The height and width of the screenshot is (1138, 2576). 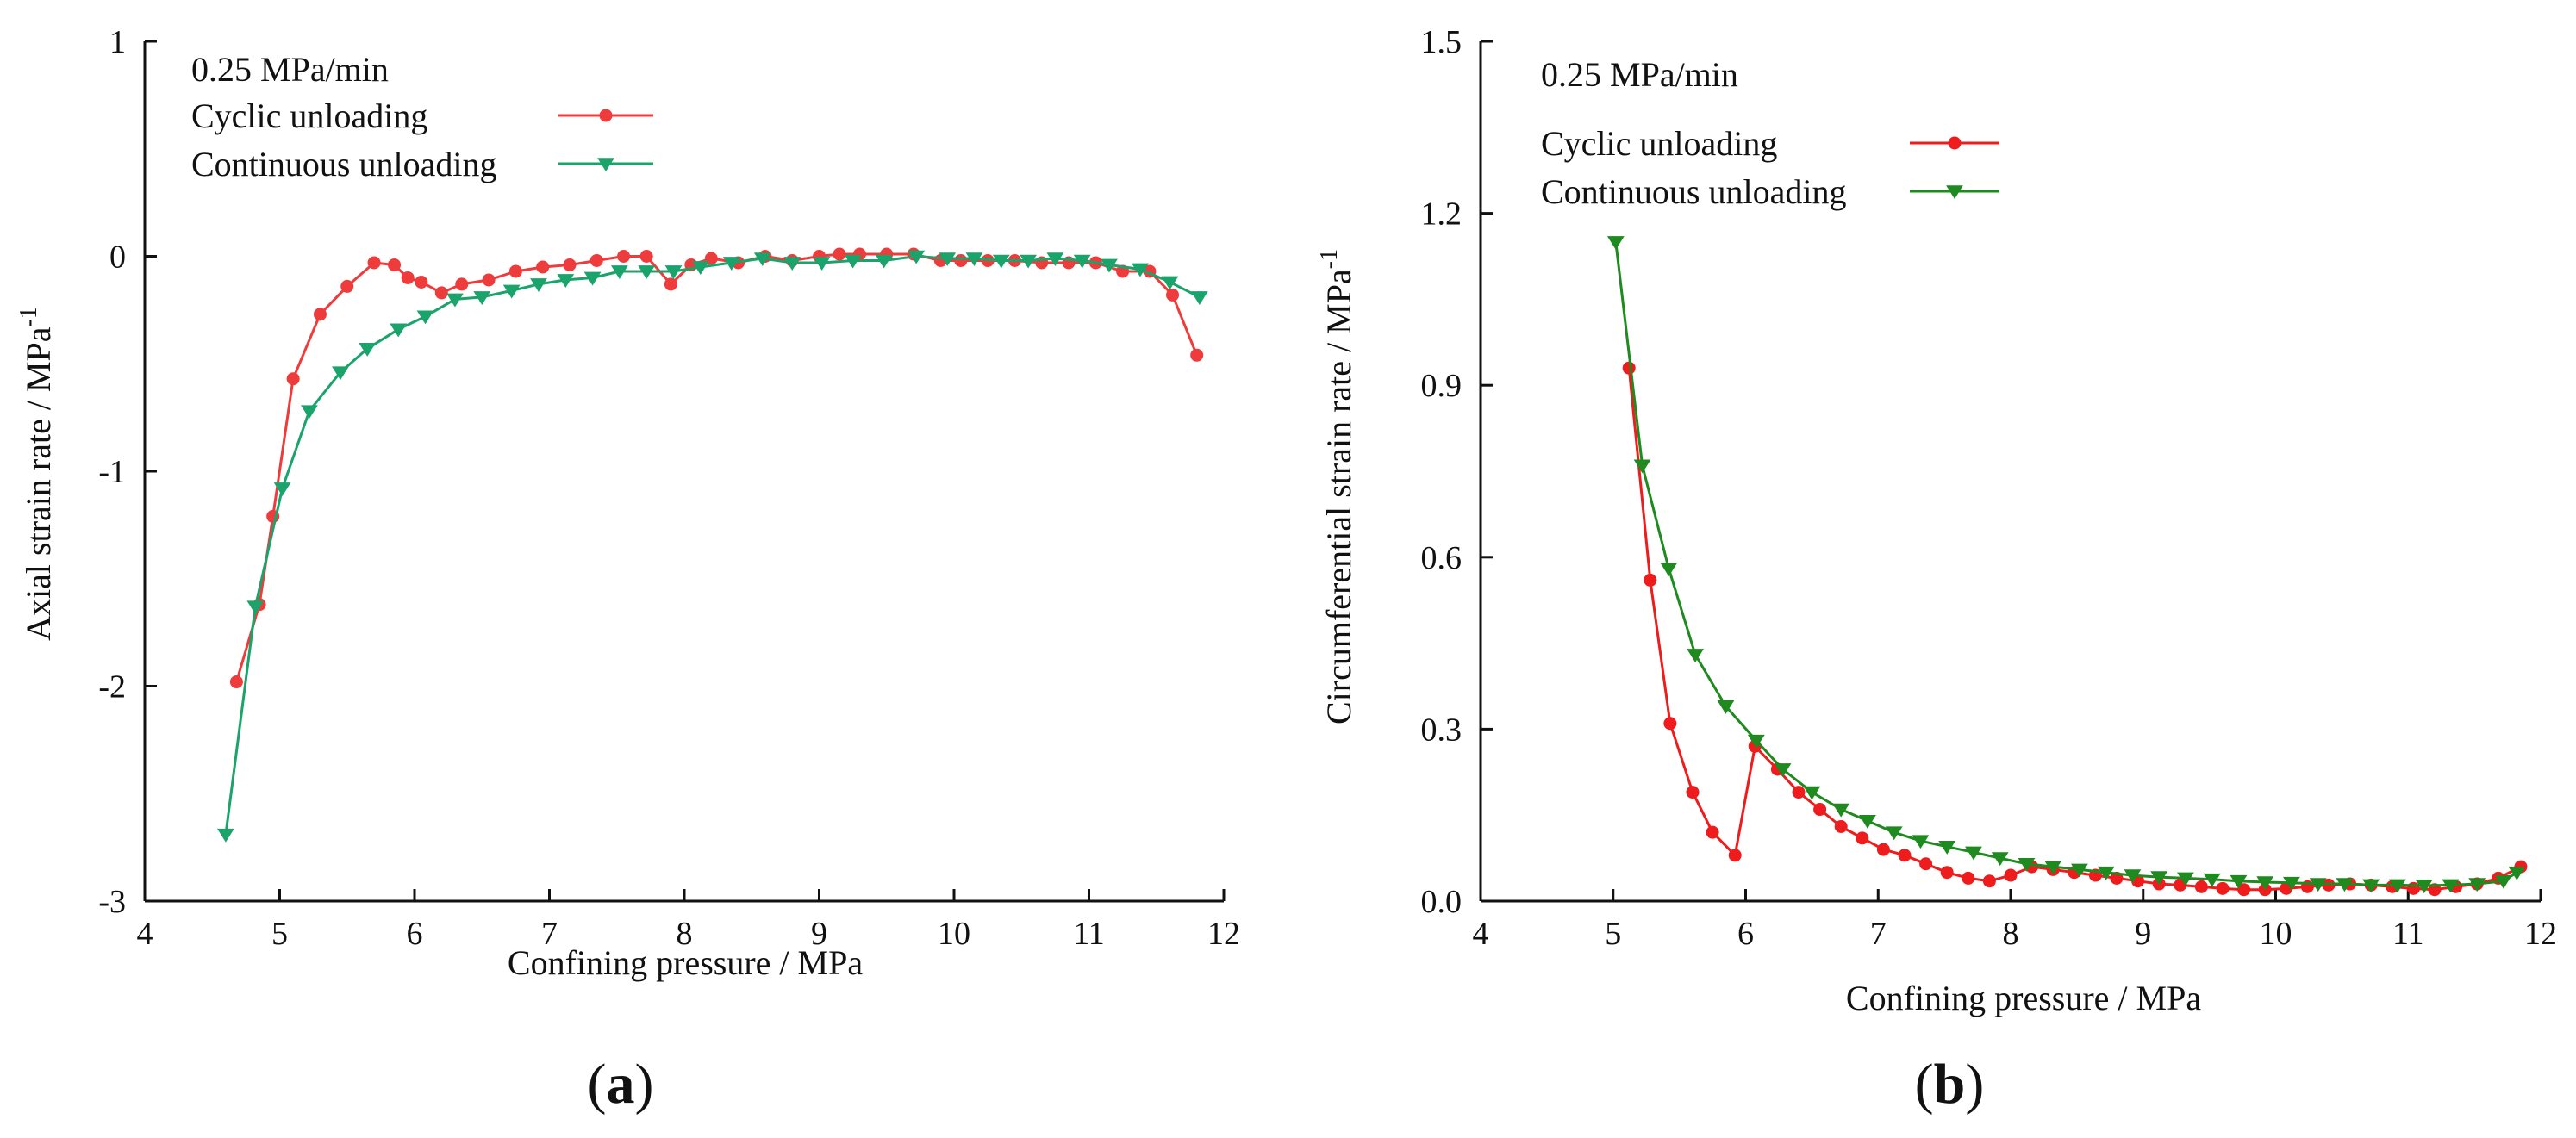 I want to click on panel-b-x-tick-label: 10, so click(x=2276, y=934).